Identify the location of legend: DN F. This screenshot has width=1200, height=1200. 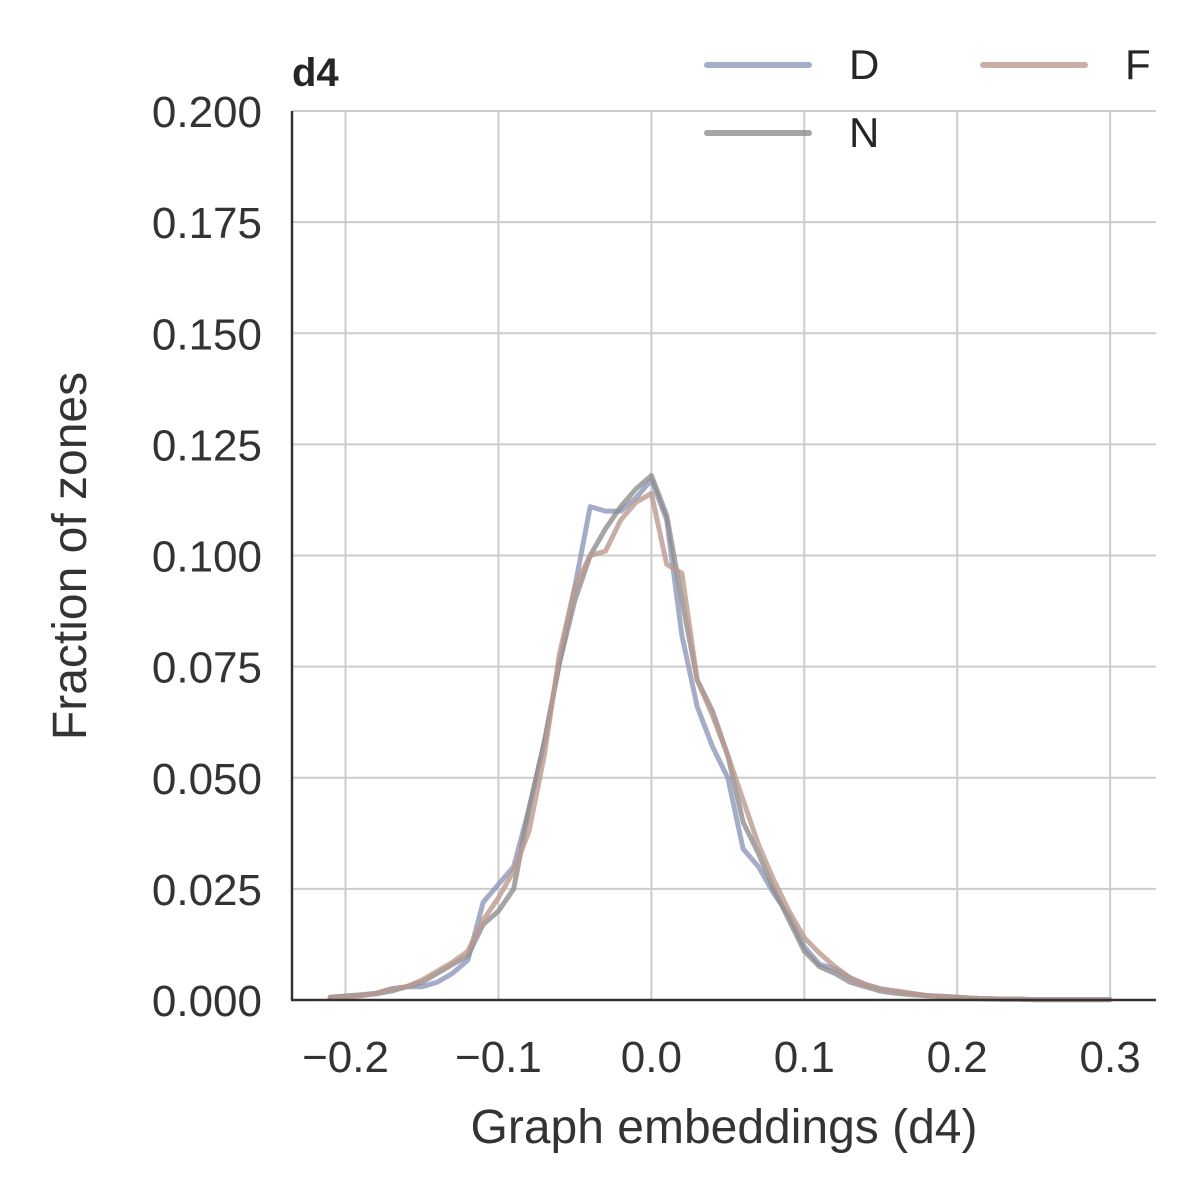
(927, 98).